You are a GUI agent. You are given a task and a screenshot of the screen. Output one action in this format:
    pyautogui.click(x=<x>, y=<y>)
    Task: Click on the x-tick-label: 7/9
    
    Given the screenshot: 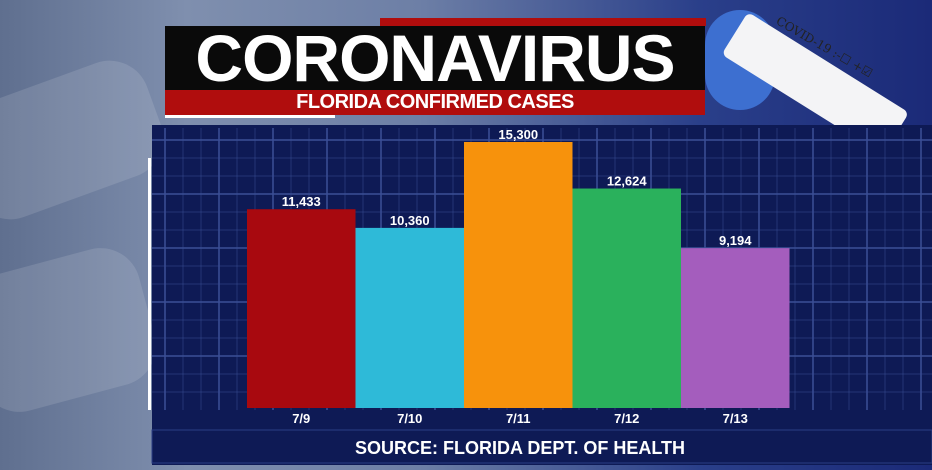 What is the action you would take?
    pyautogui.click(x=301, y=418)
    